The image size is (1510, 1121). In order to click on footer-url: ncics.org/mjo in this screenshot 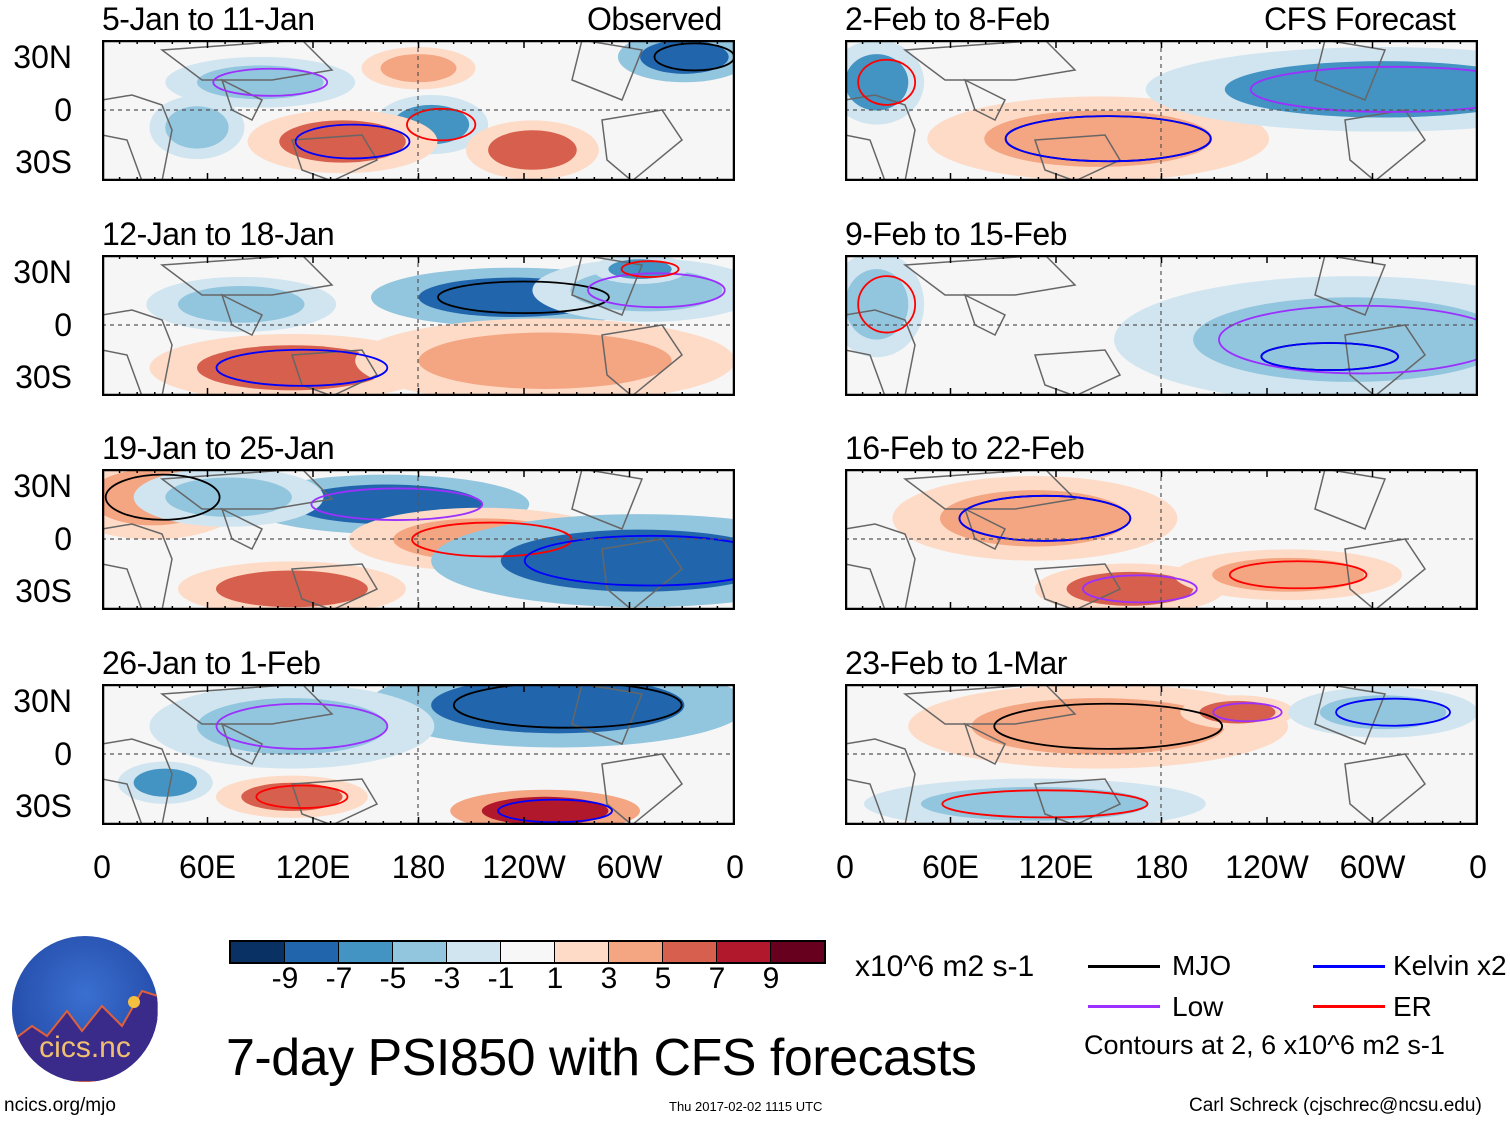, I will do `click(60, 1105)`.